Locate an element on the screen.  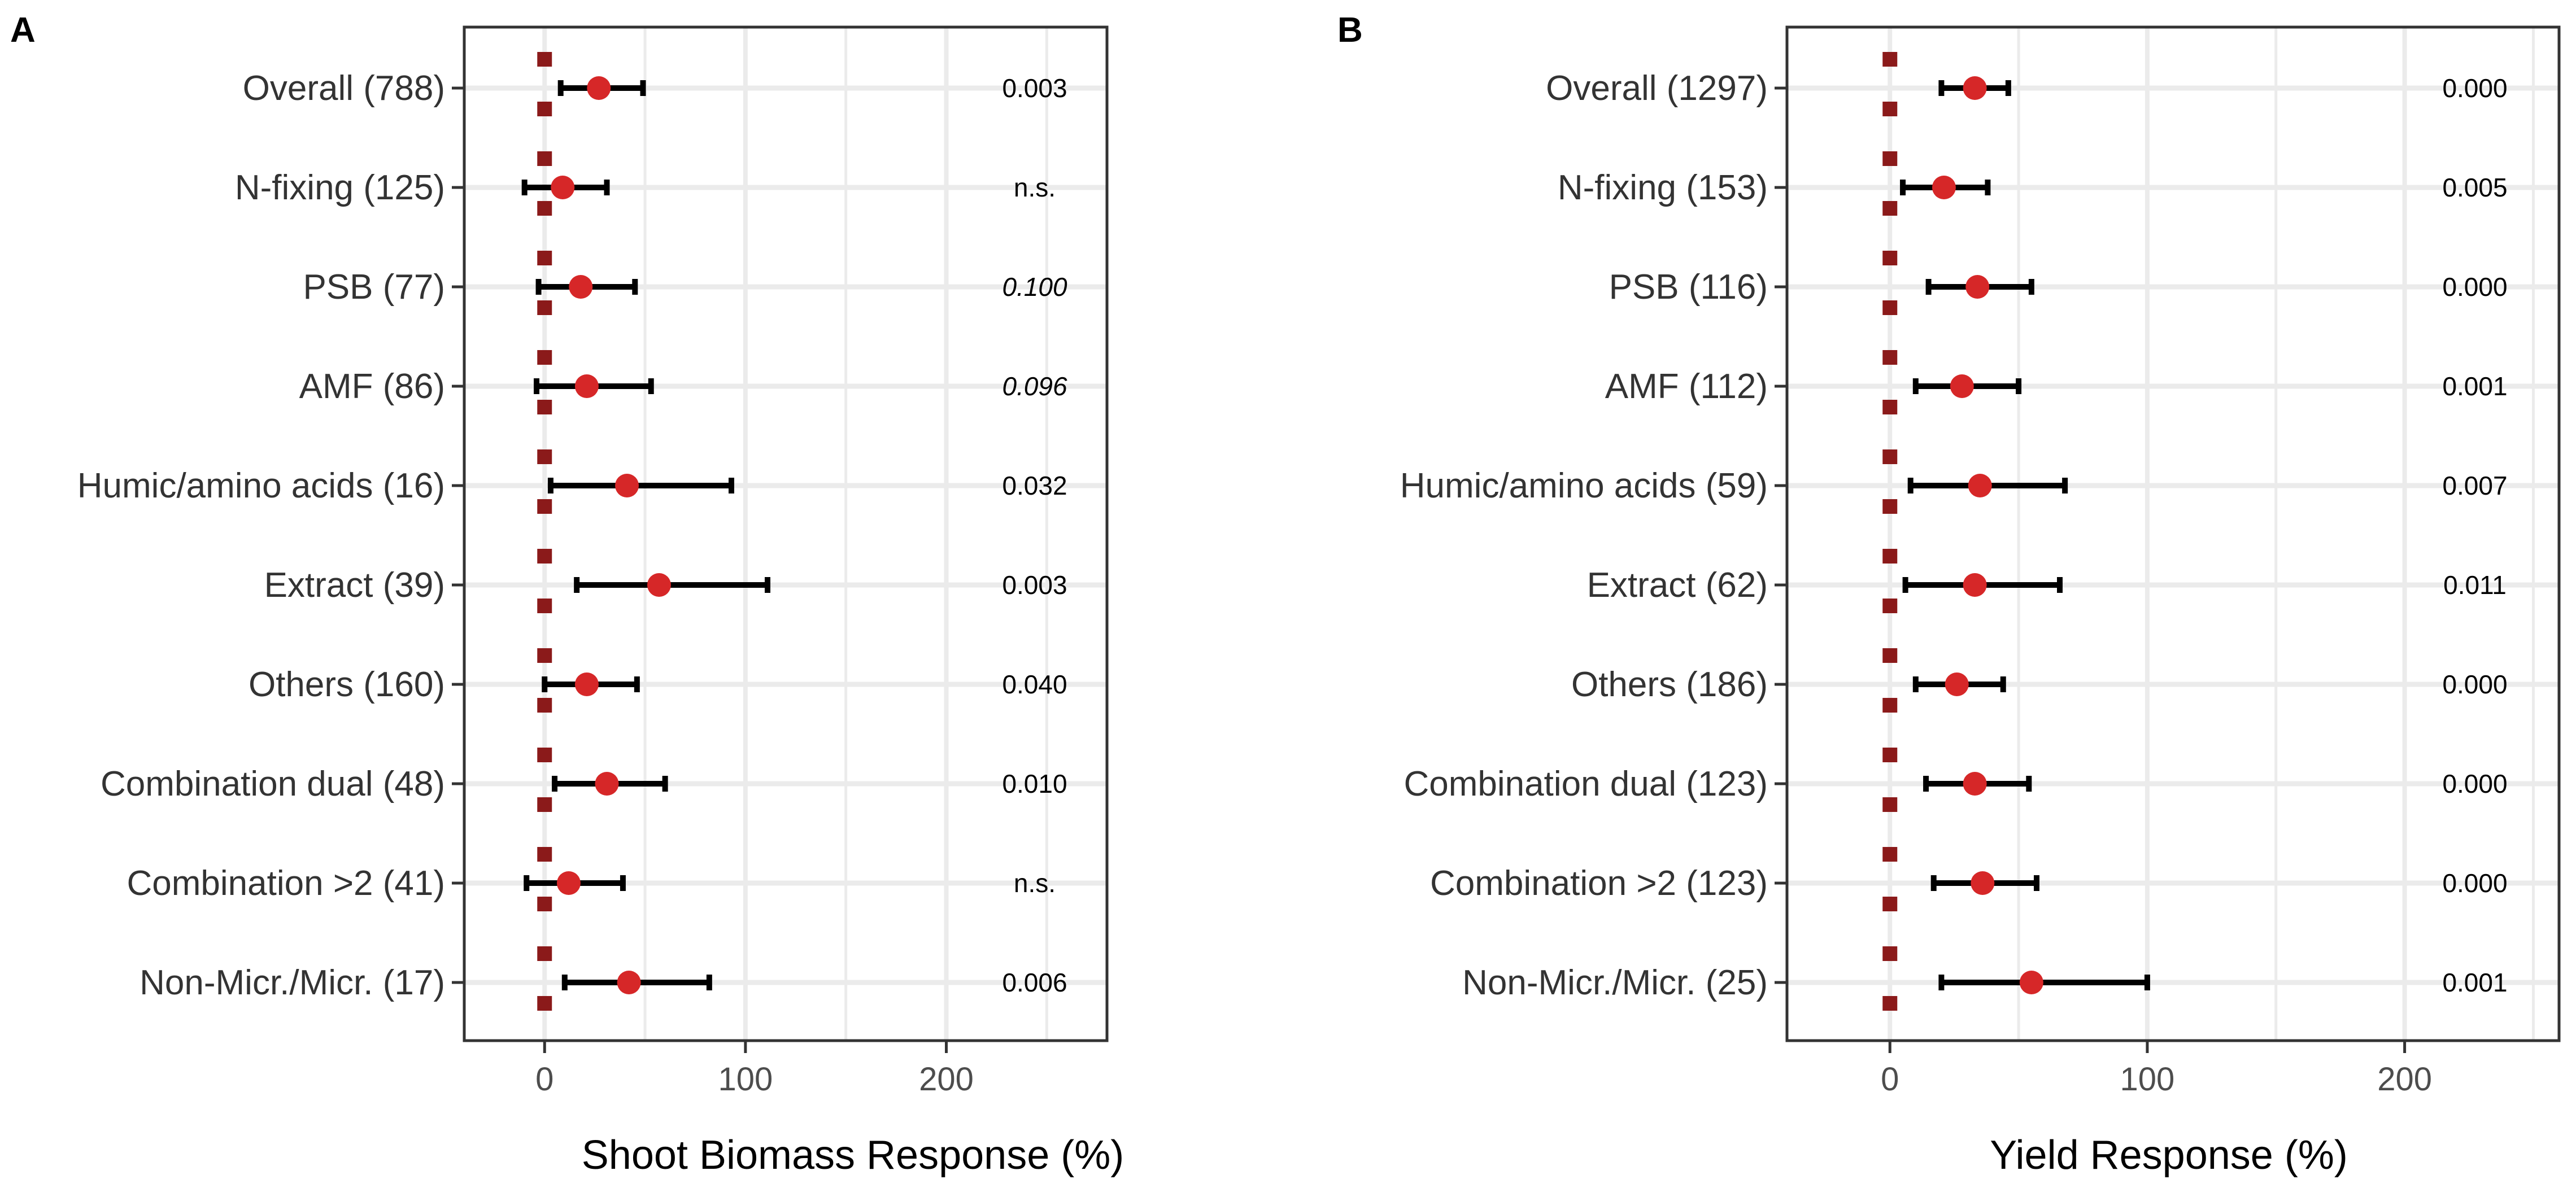
category-label: Overall (788) is located at coordinates (344, 88).